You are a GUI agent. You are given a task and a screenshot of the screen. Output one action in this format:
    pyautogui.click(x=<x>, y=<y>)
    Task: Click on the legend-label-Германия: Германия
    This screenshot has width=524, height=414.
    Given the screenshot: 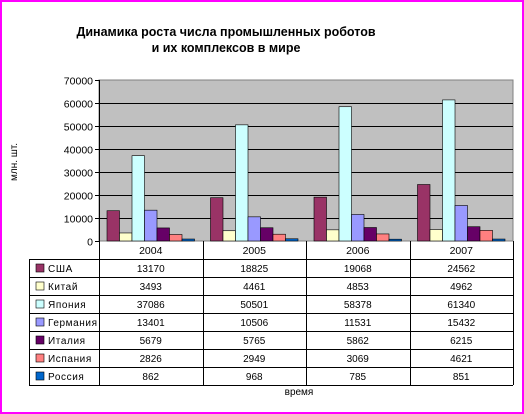 What is the action you would take?
    pyautogui.click(x=73, y=323)
    